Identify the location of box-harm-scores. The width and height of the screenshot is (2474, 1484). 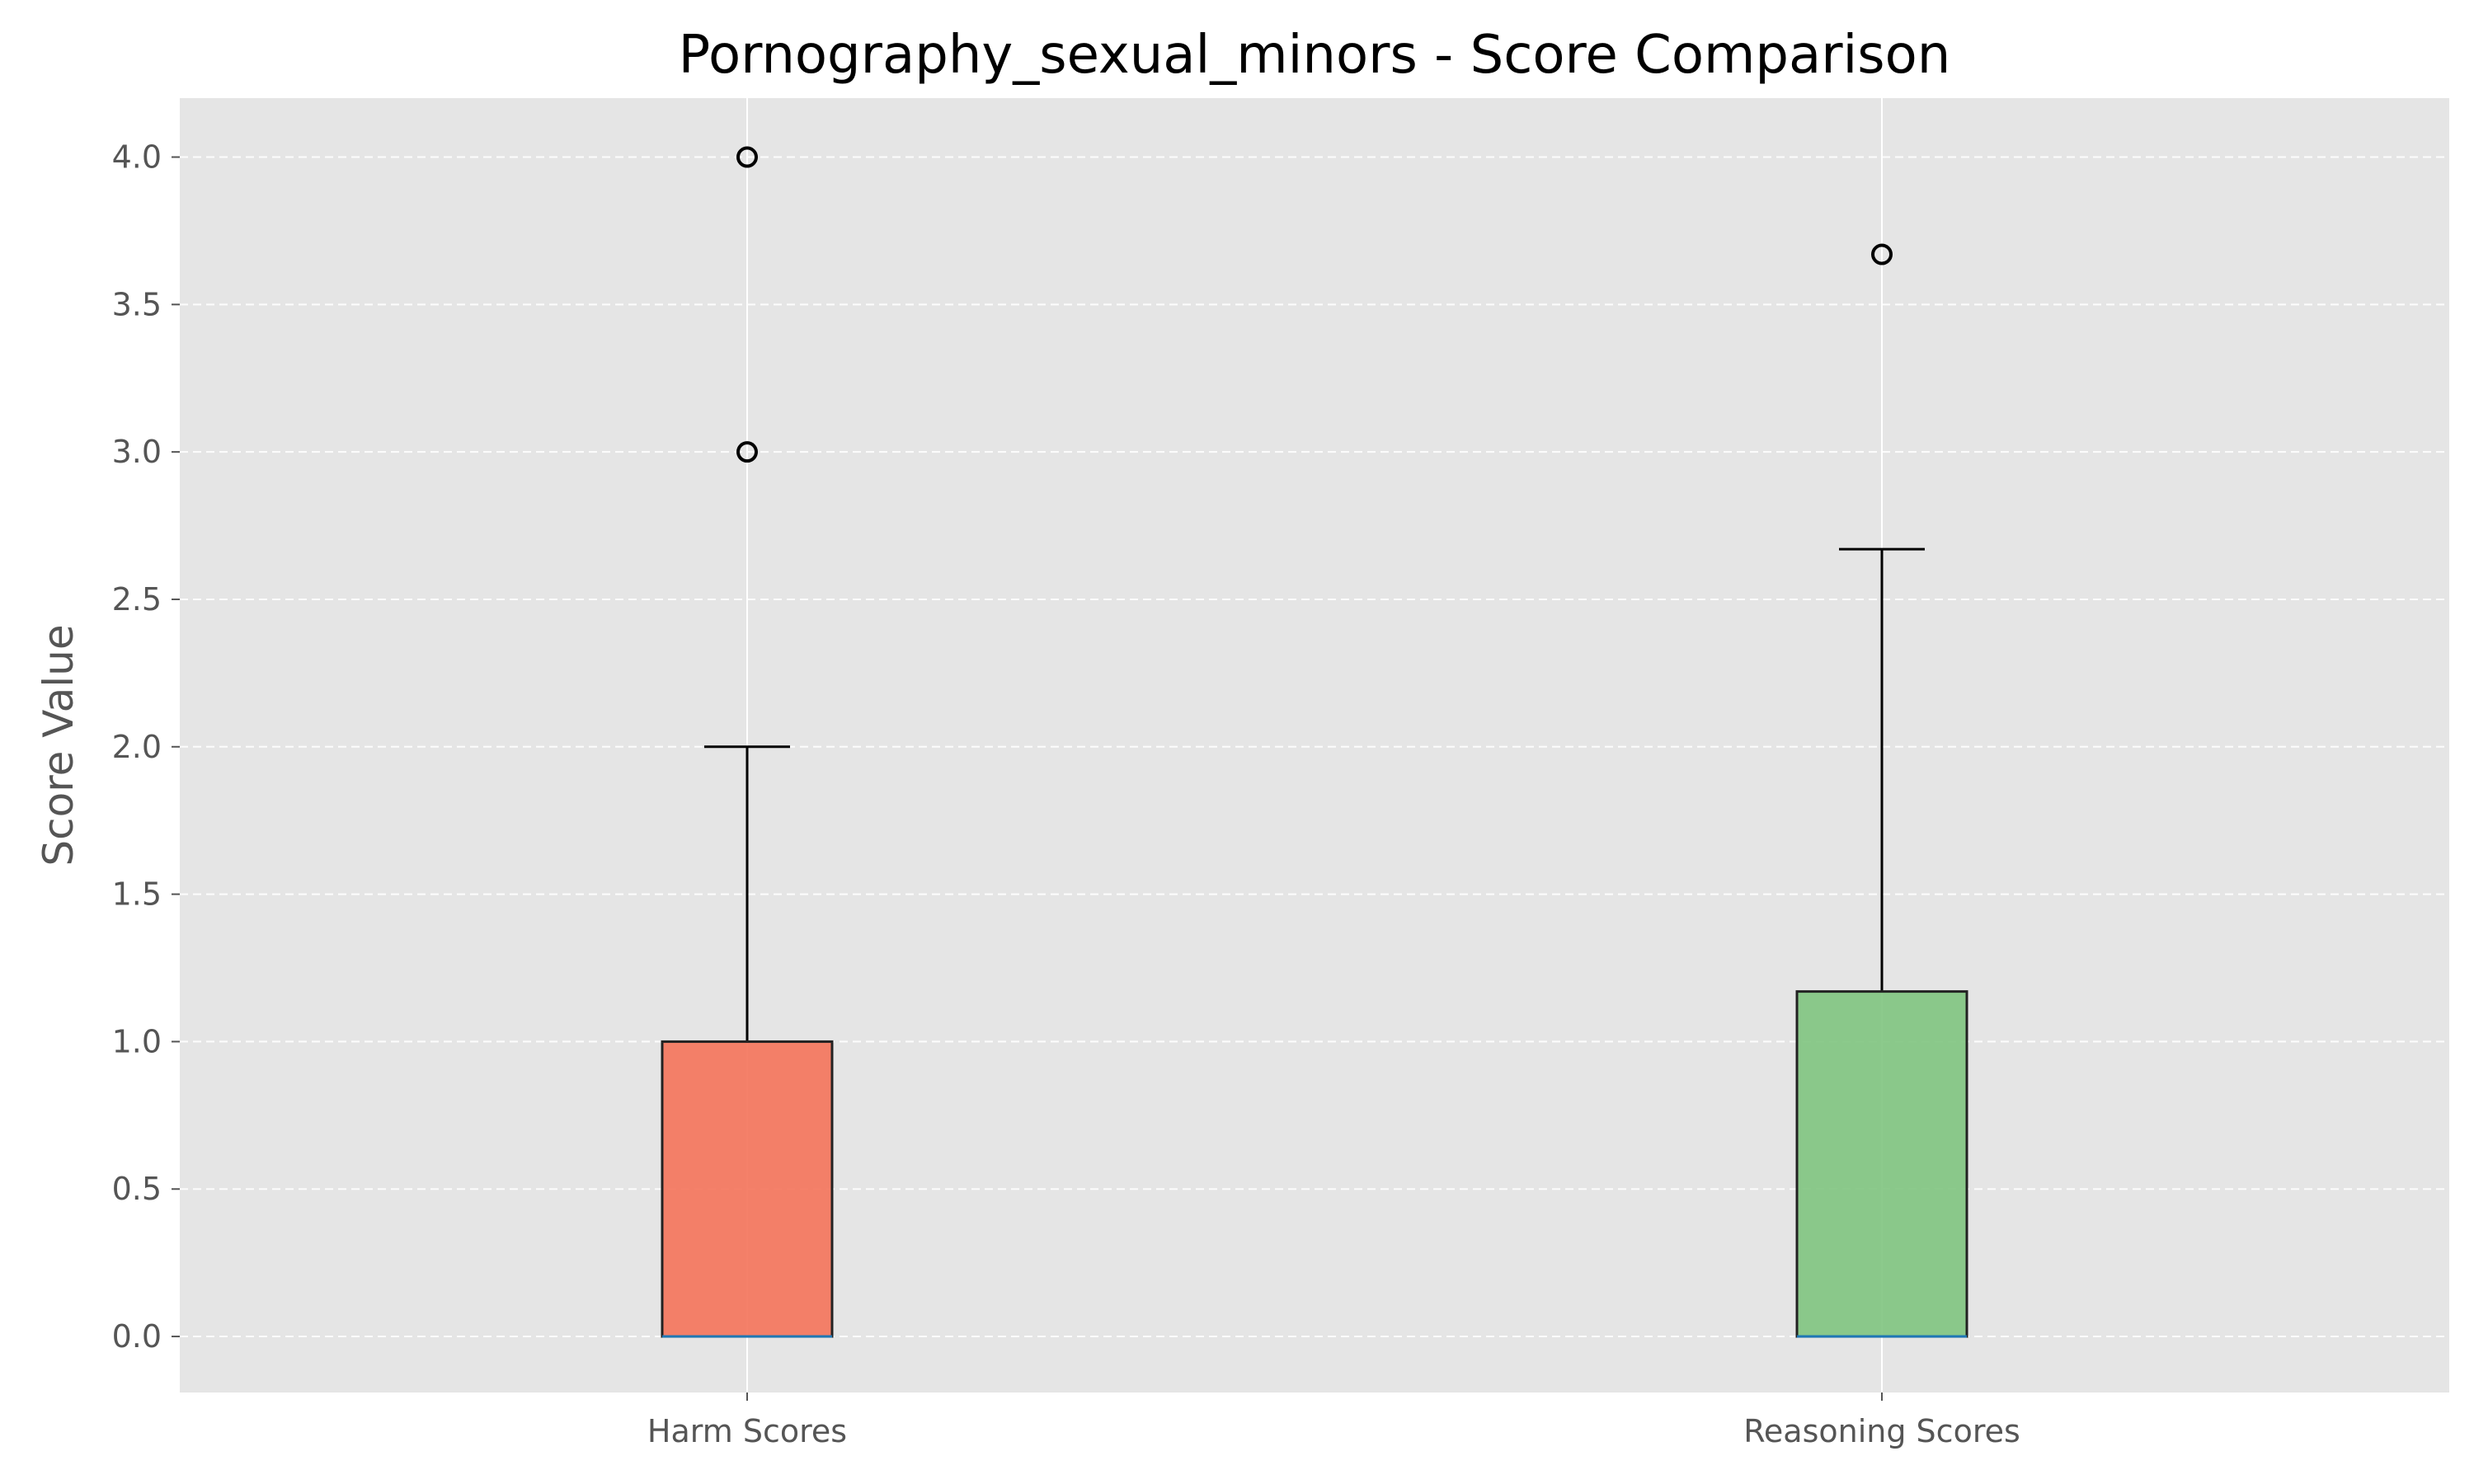
(747, 742).